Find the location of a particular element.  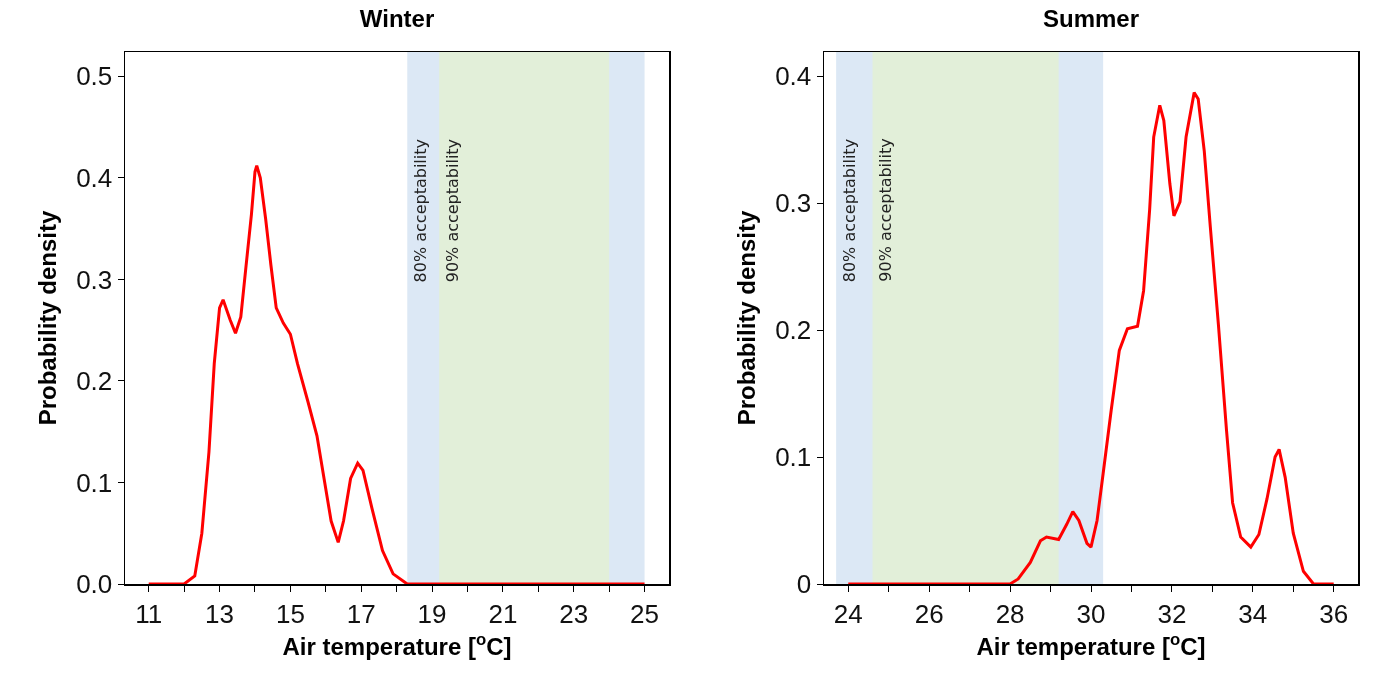

x-tick-label: 30 is located at coordinates (1091, 613).